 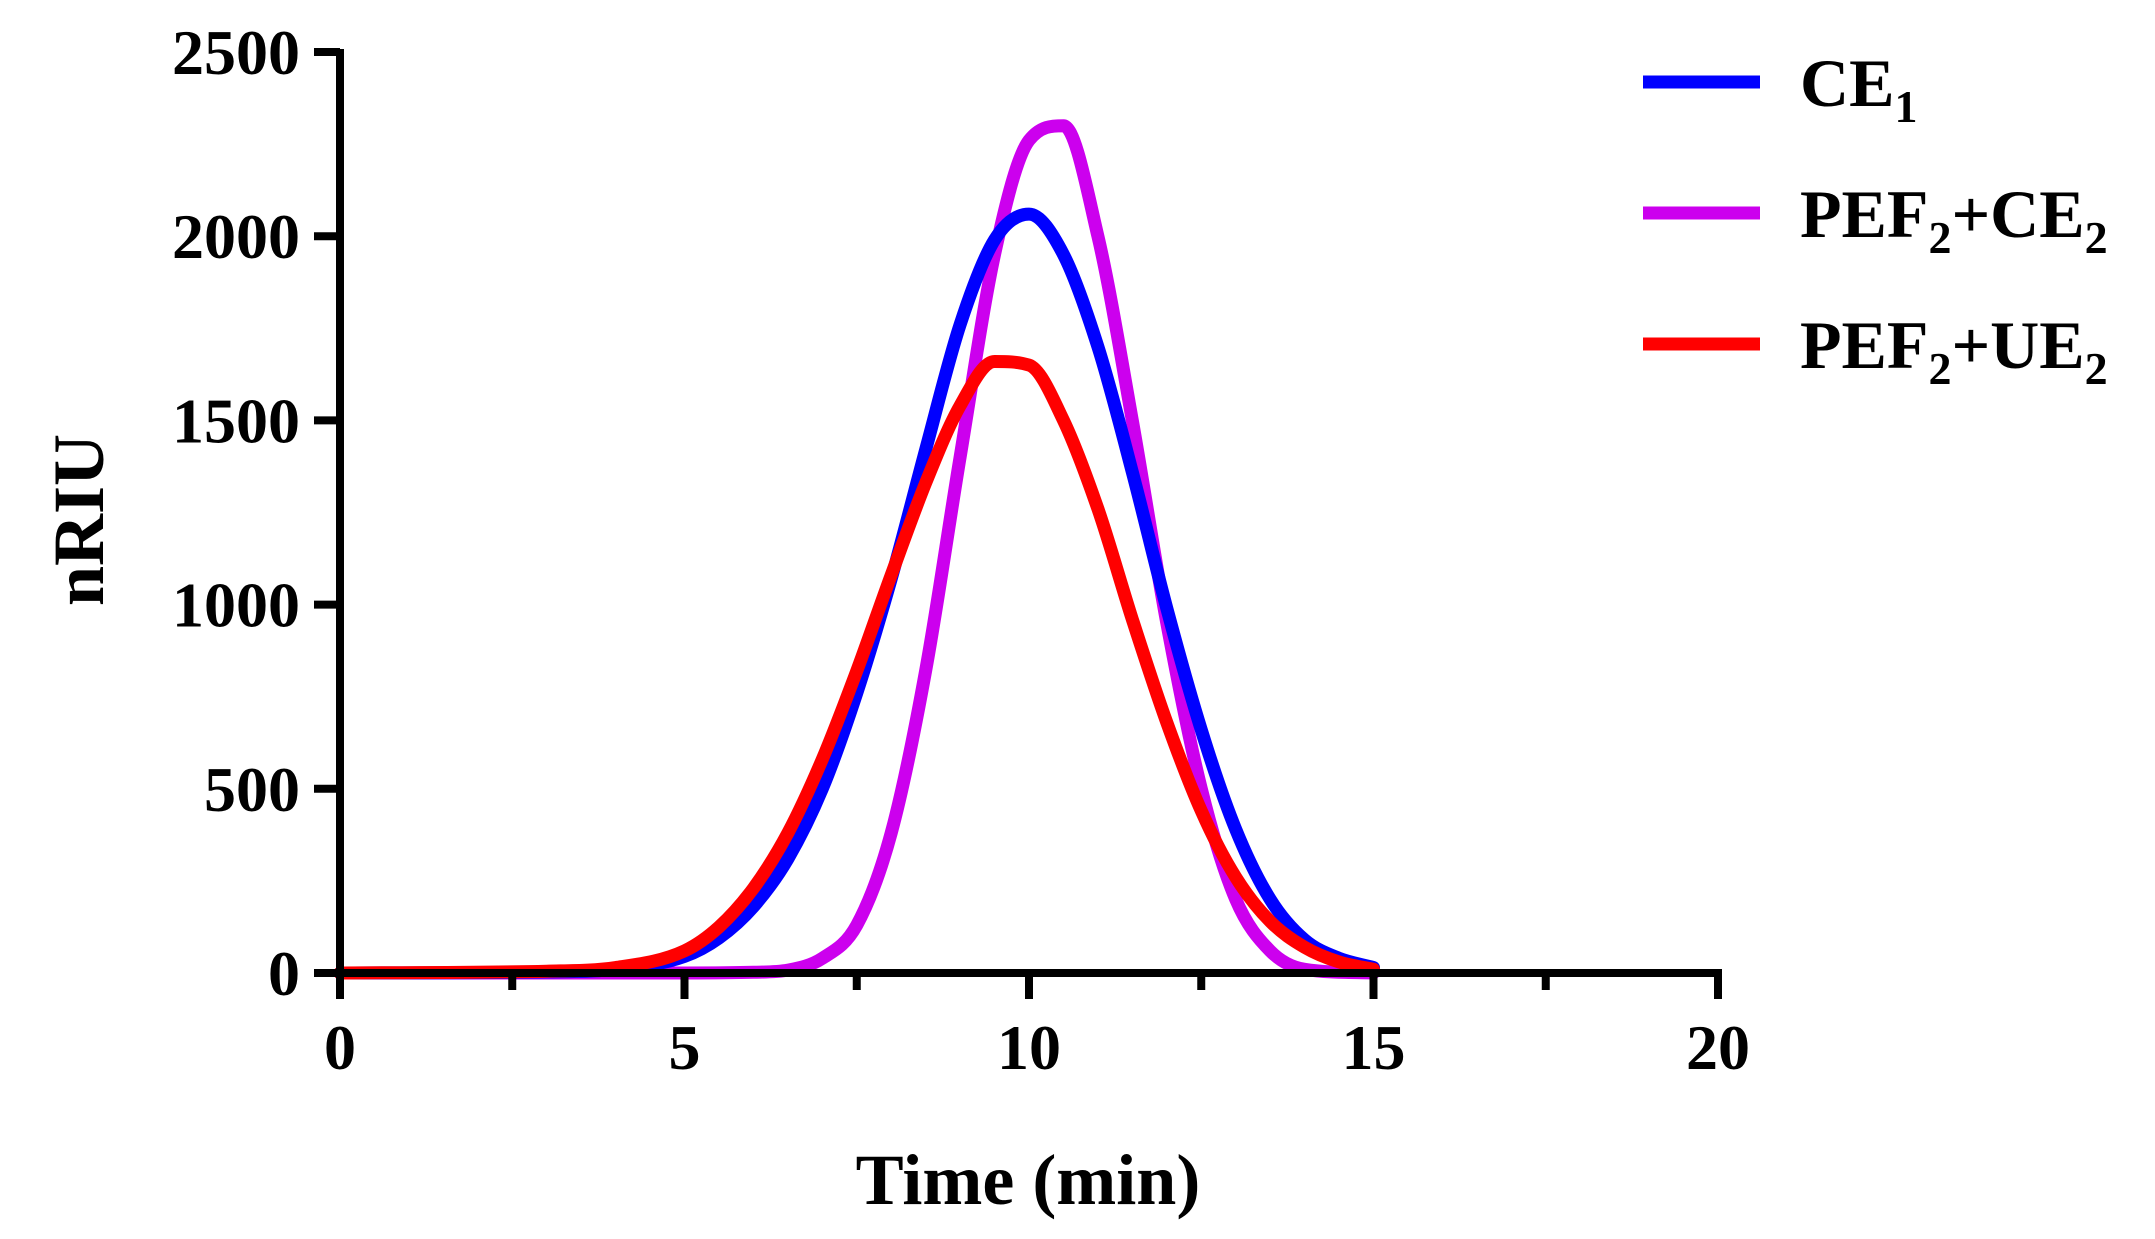 What do you see at coordinates (1374, 1047) in the screenshot?
I see `x-tick-label-3: 15` at bounding box center [1374, 1047].